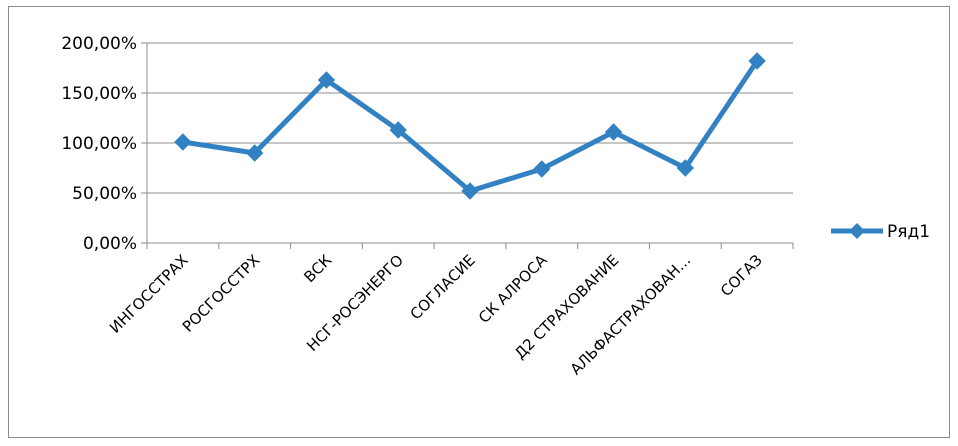 This screenshot has width=958, height=446. What do you see at coordinates (857, 231) in the screenshot?
I see `legend-marker` at bounding box center [857, 231].